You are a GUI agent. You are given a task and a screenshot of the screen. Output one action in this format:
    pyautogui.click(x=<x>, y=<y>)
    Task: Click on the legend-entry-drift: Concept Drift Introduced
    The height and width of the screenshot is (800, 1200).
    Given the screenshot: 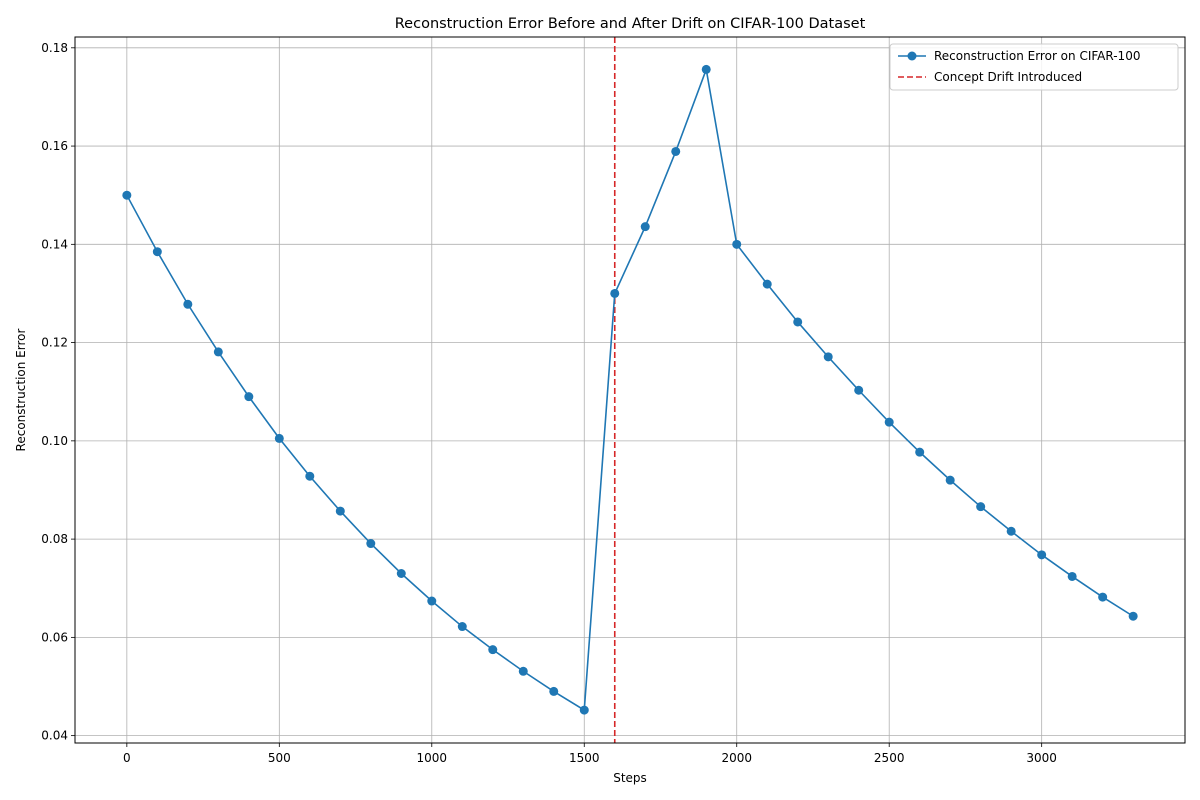 What is the action you would take?
    pyautogui.click(x=1008, y=77)
    